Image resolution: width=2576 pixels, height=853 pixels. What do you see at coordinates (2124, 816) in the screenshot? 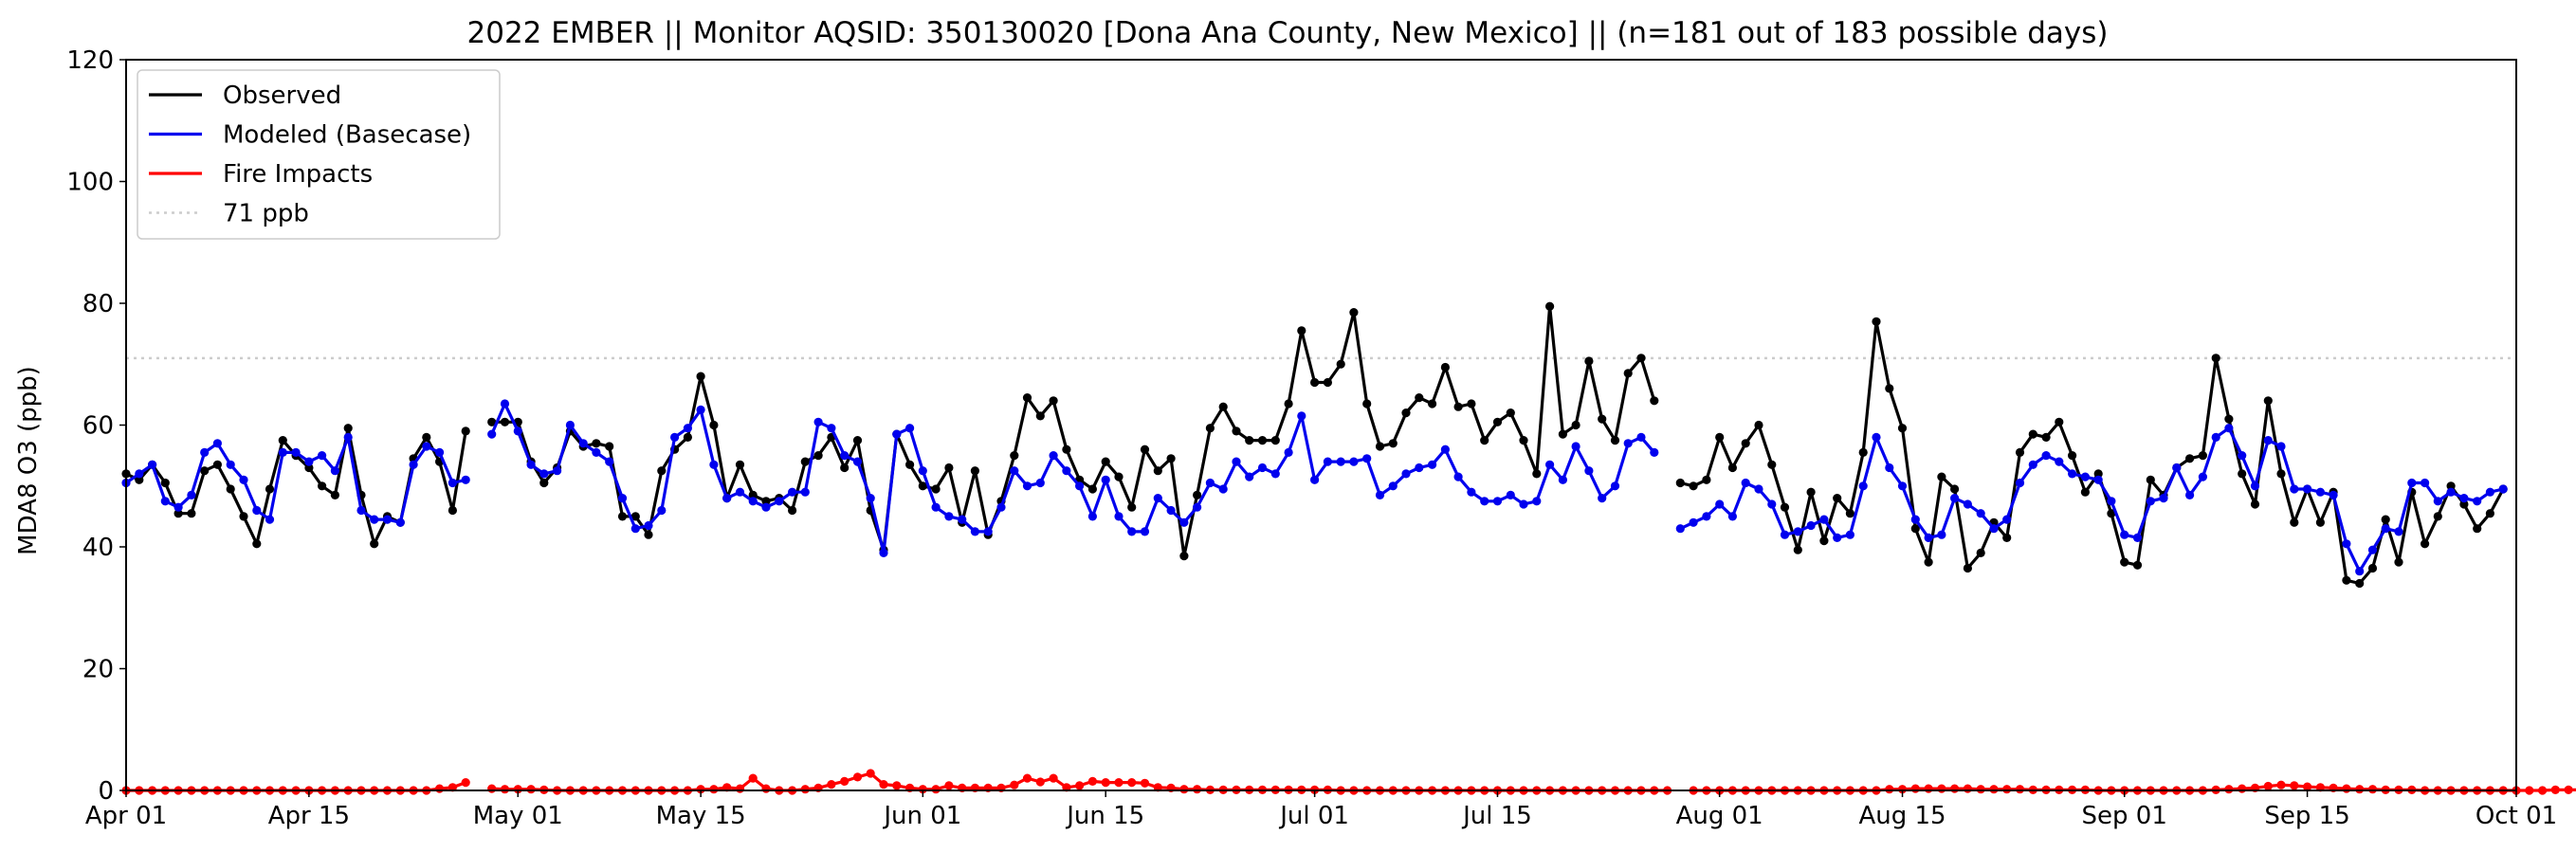
I see `x-tick-label: Sep 01` at bounding box center [2124, 816].